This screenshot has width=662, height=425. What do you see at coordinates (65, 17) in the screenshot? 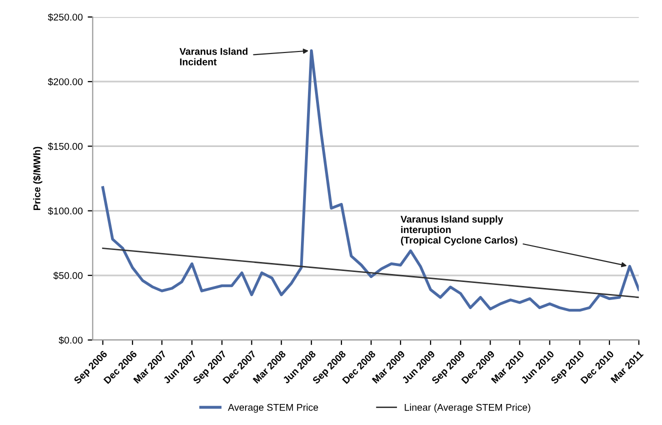
I see `y-tick-label: $250.00` at bounding box center [65, 17].